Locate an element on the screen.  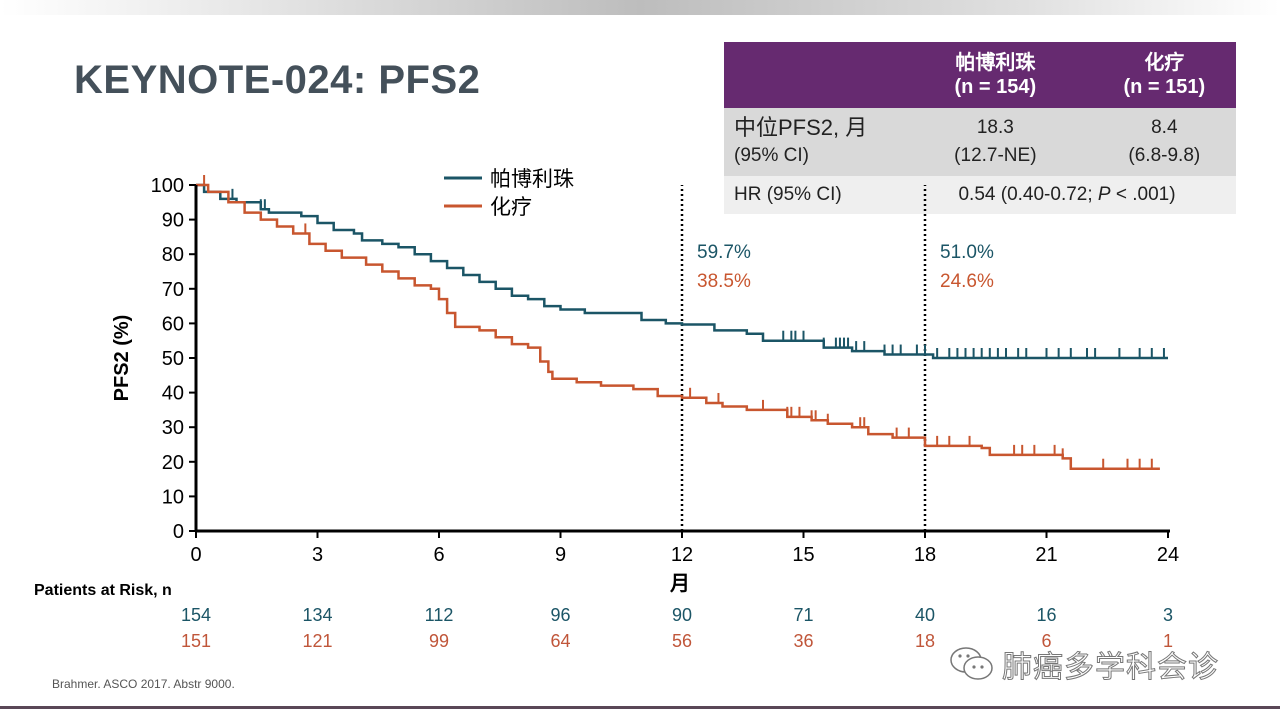
x-tick-label: 21 is located at coordinates (1046, 555).